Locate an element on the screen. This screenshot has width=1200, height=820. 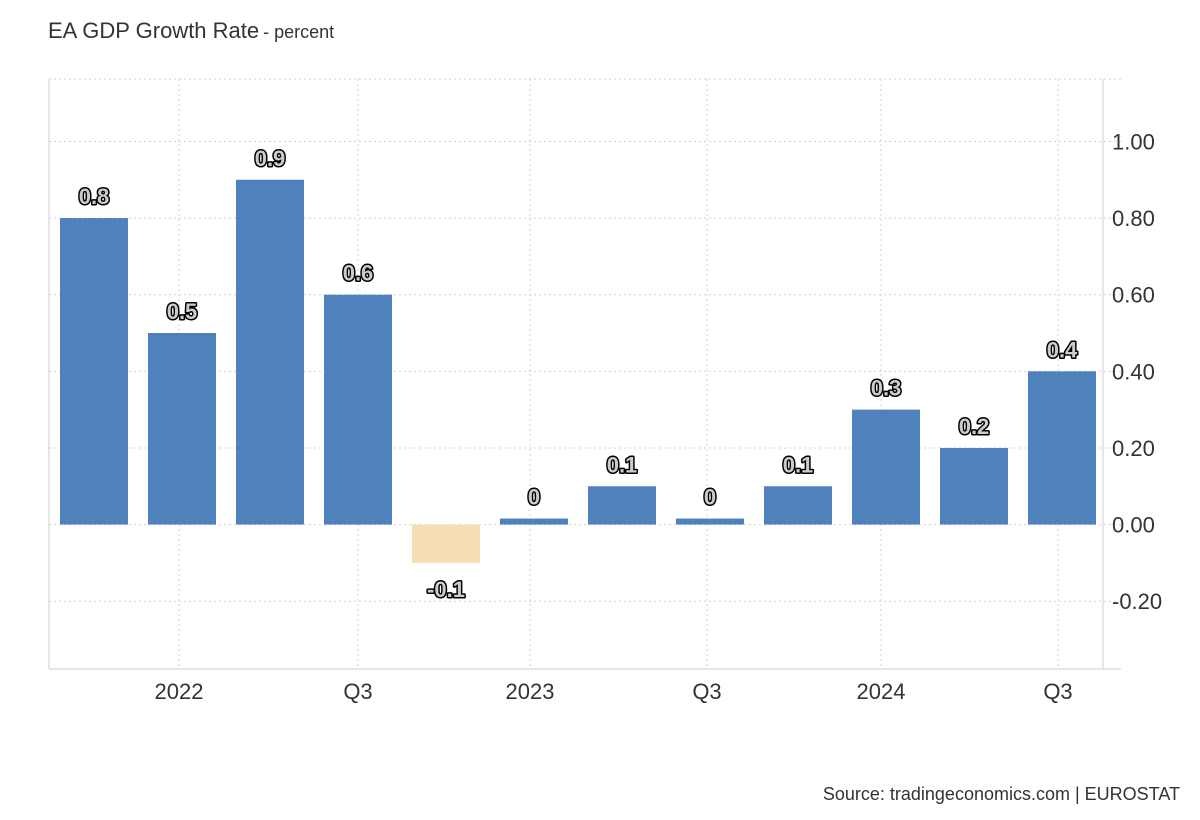
data-label: 0.3 is located at coordinates (886, 388).